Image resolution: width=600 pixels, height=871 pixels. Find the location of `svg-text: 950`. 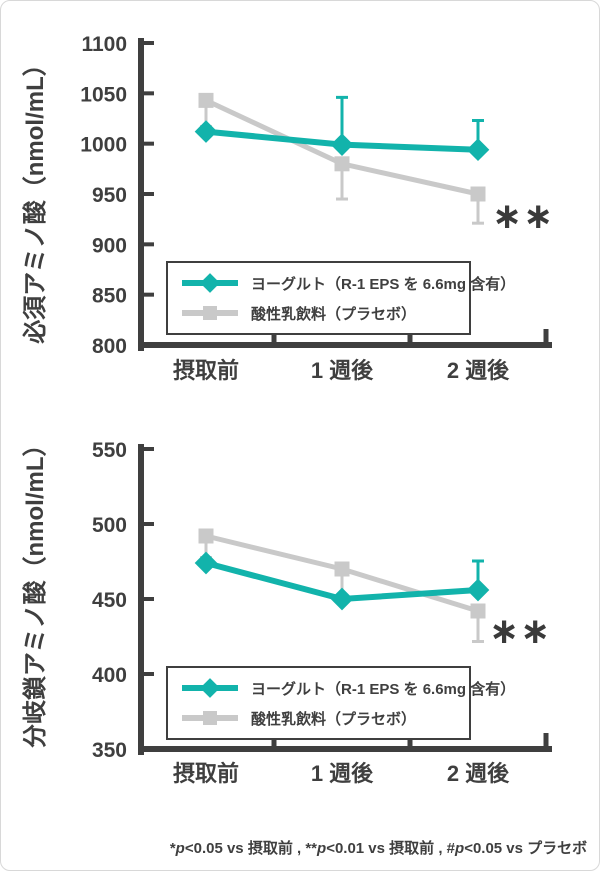

svg-text: 950 is located at coordinates (109, 195).